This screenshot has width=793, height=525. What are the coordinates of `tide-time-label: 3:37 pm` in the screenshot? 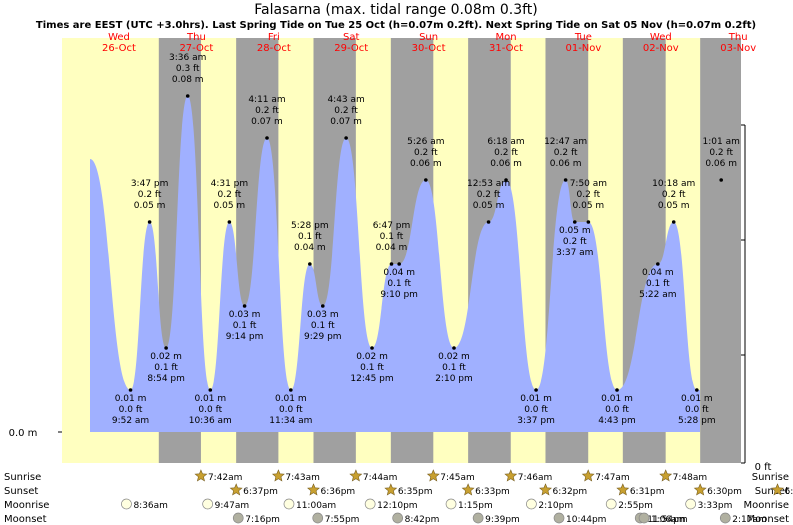 It's located at (536, 421).